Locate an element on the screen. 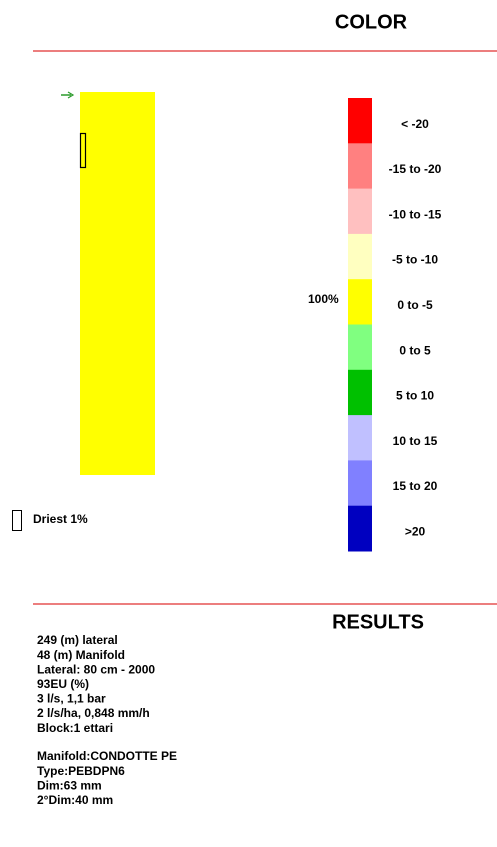  legend-label: -5 to -10 is located at coordinates (415, 260).